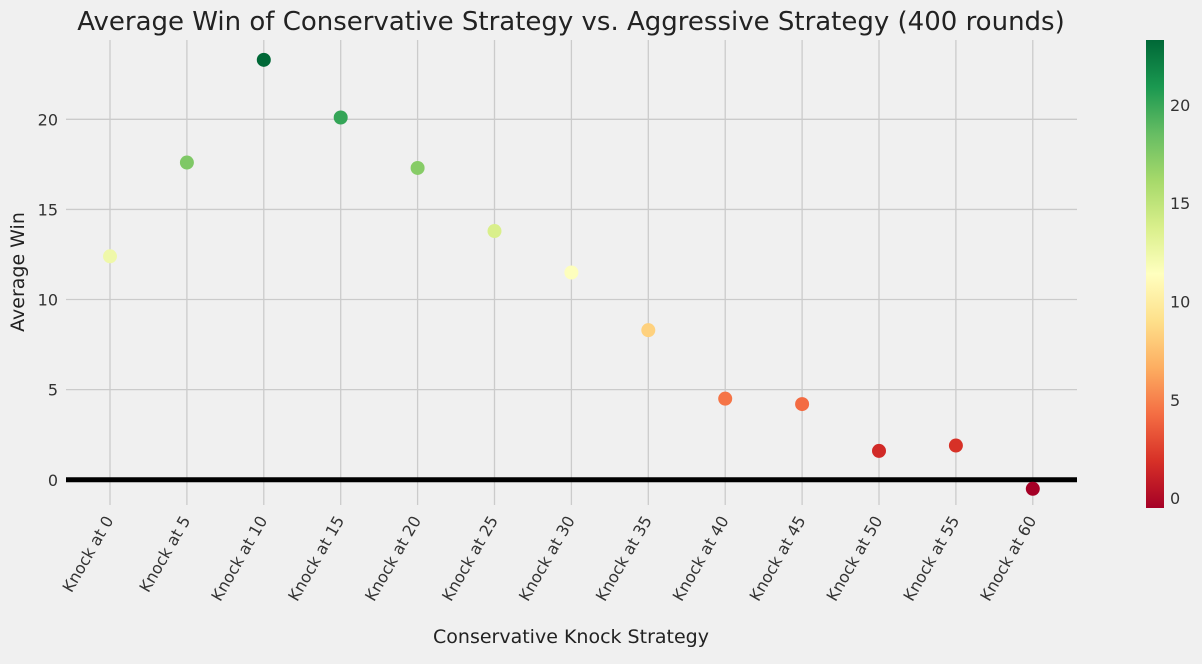 Image resolution: width=1202 pixels, height=664 pixels. I want to click on y-tick-label: 0, so click(53, 480).